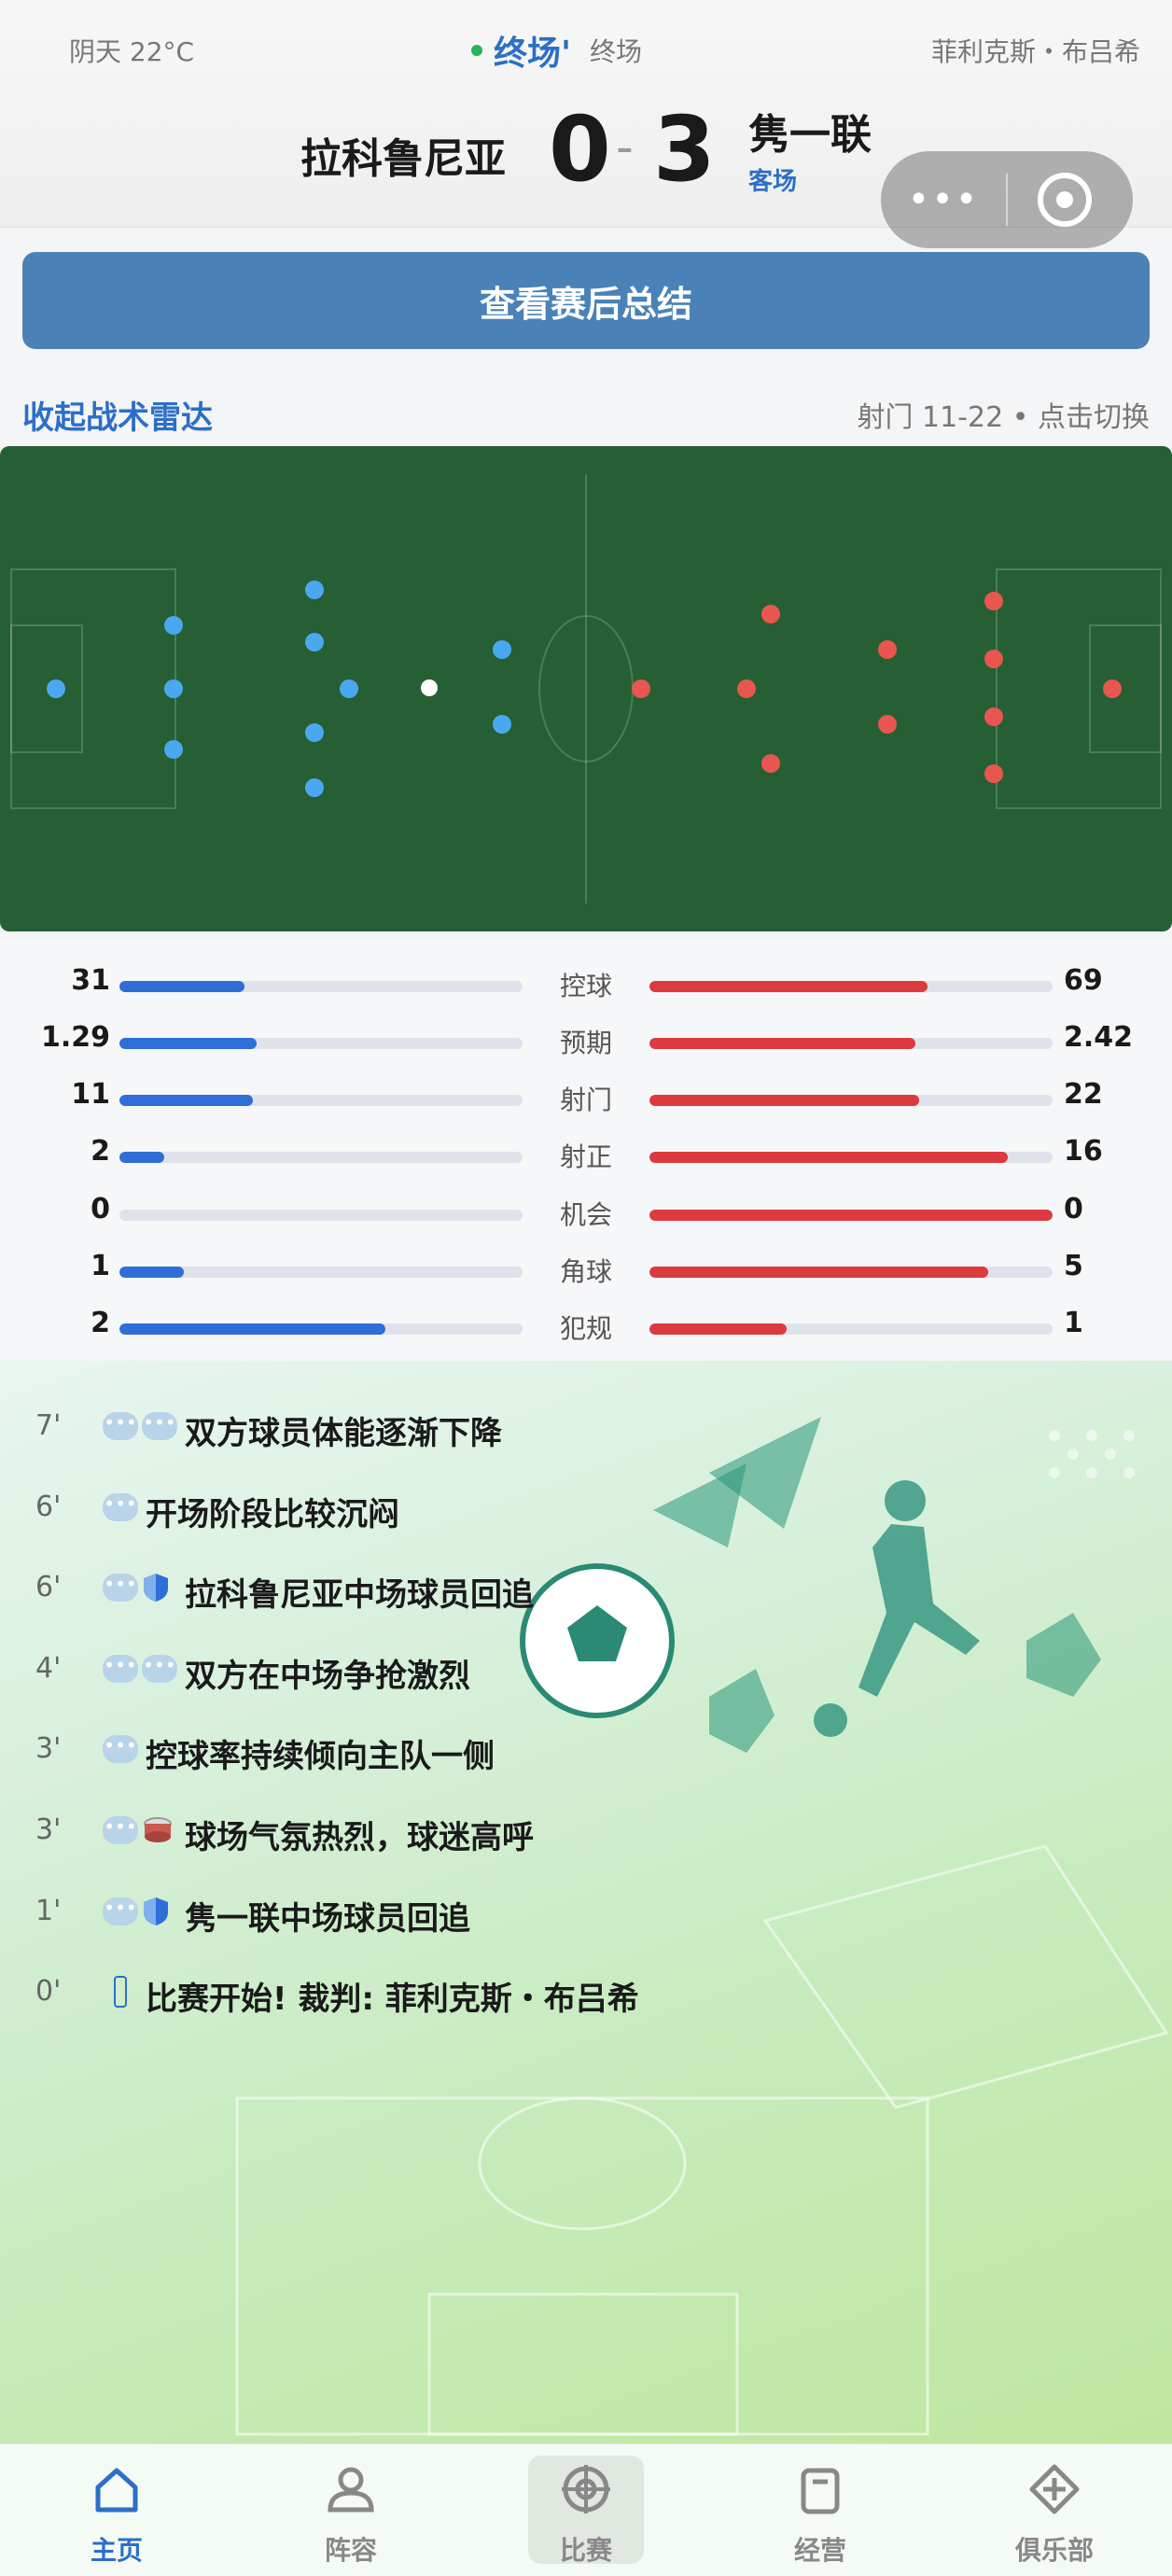  I want to click on event-text: 球场气氛热烈，球迷高呼, so click(359, 1837).